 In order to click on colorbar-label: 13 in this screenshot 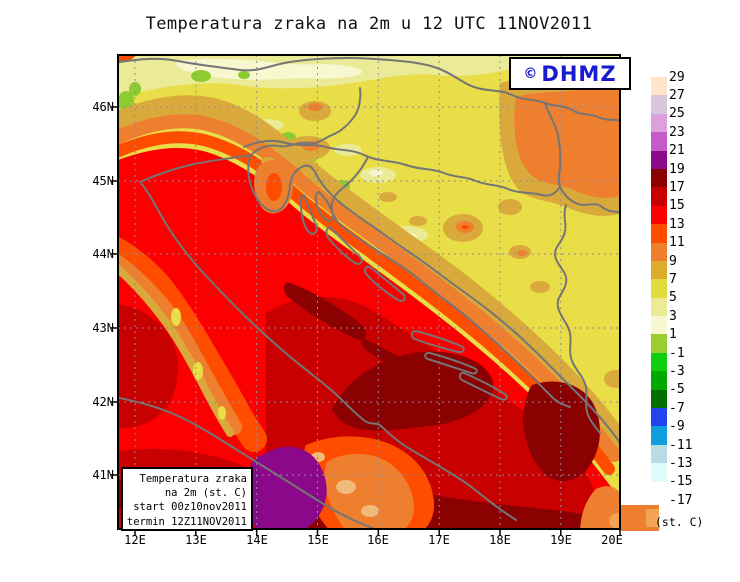, I will do `click(677, 224)`.